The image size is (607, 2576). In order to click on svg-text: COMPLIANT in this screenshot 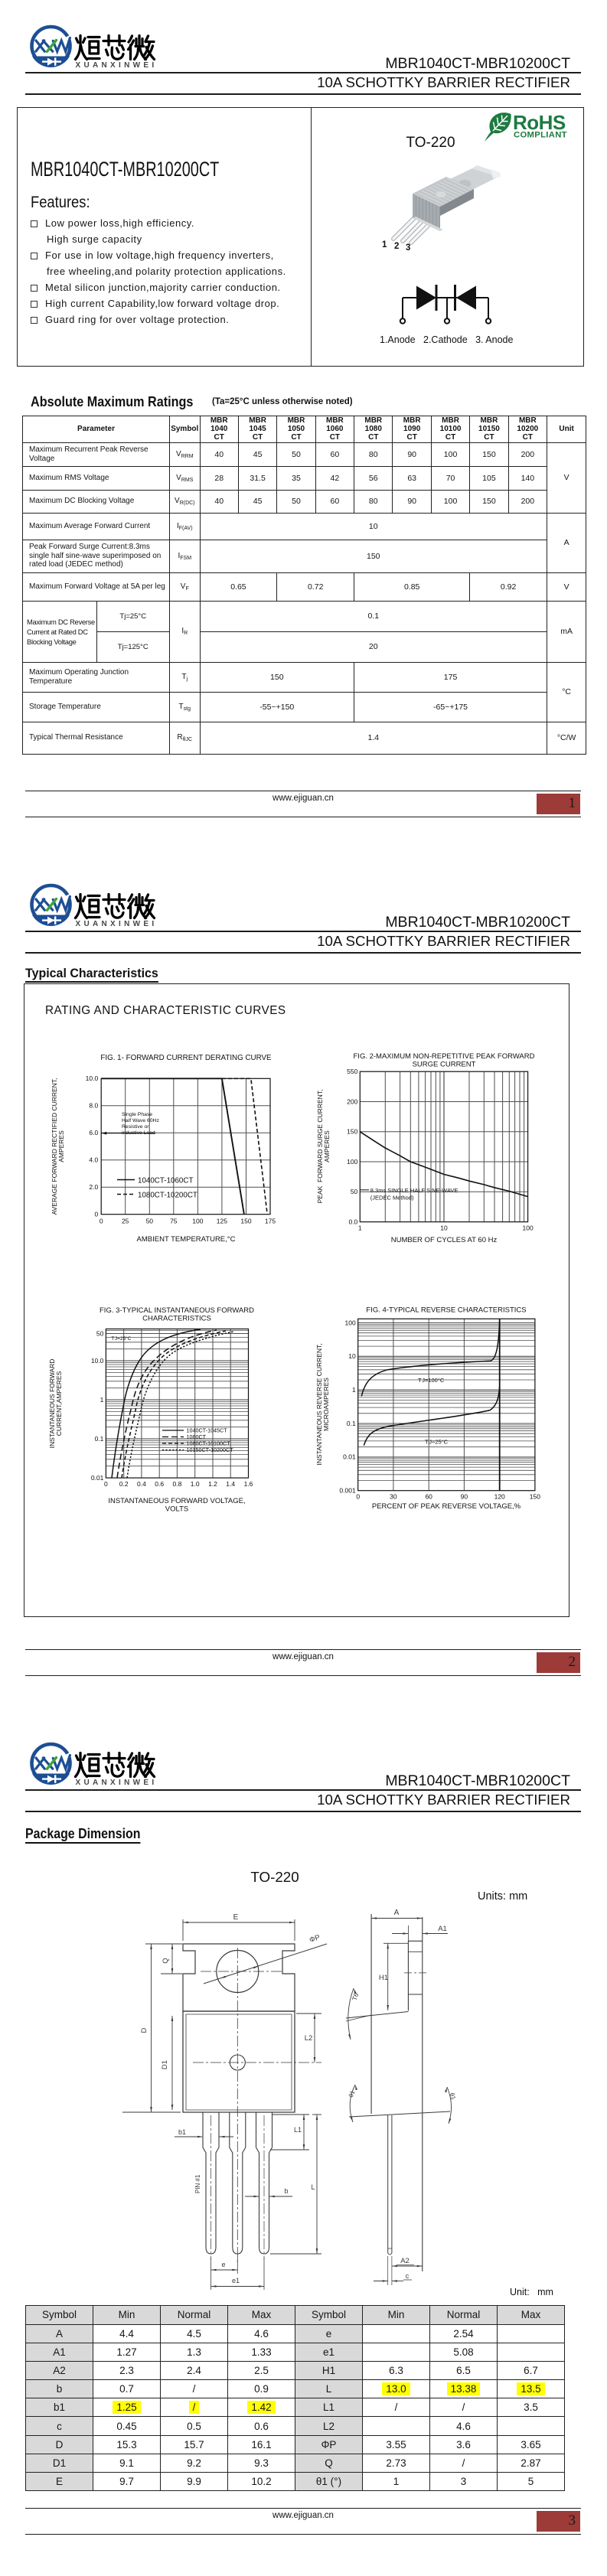, I will do `click(541, 135)`.